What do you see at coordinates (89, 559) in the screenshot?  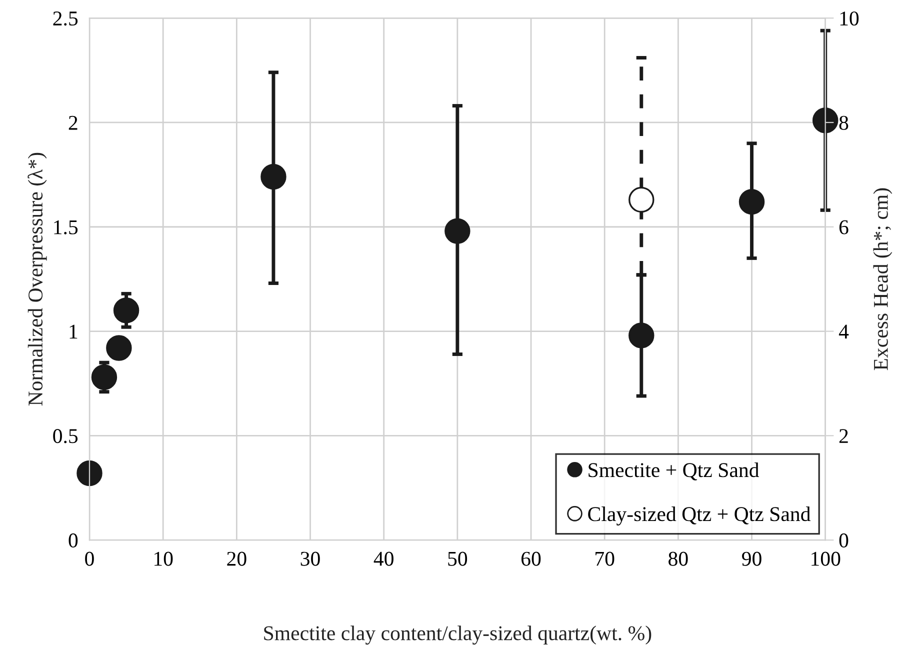 I see `x-tick-label: 0` at bounding box center [89, 559].